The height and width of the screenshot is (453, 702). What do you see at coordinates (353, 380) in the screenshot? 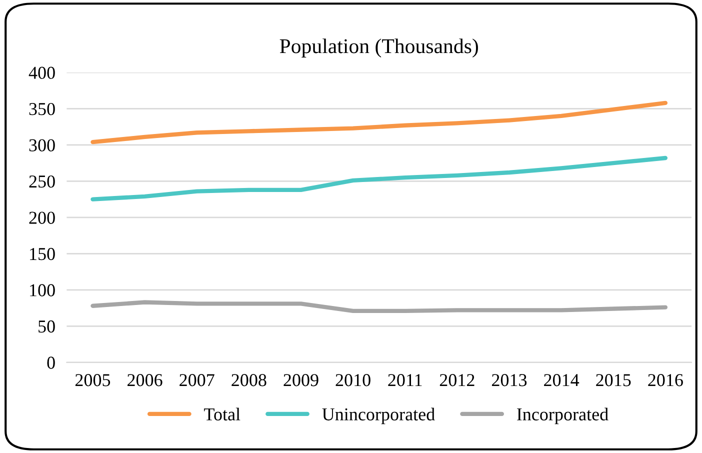
I see `x-tick-label: 2010` at bounding box center [353, 380].